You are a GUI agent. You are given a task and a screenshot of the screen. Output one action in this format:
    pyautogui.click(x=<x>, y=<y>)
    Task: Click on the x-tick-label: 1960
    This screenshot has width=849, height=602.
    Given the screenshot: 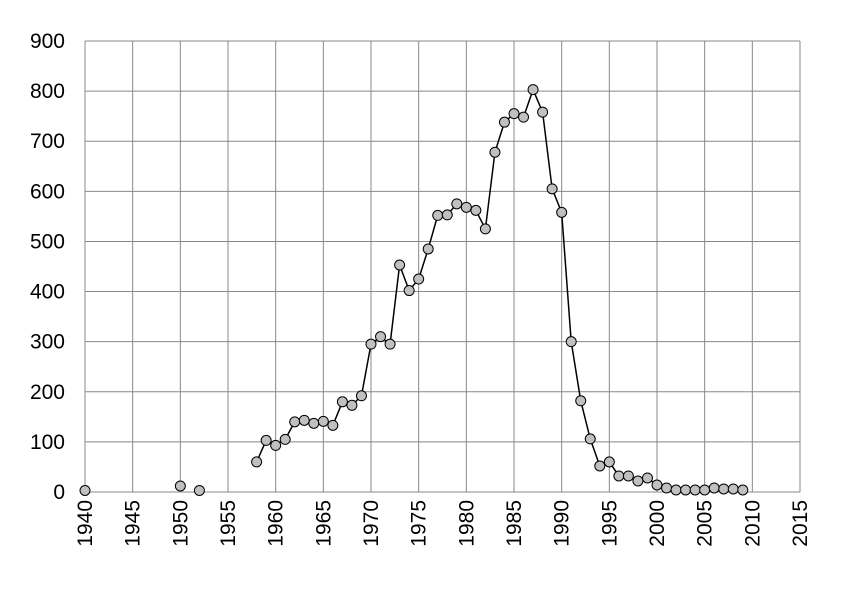 What is the action you would take?
    pyautogui.click(x=276, y=523)
    